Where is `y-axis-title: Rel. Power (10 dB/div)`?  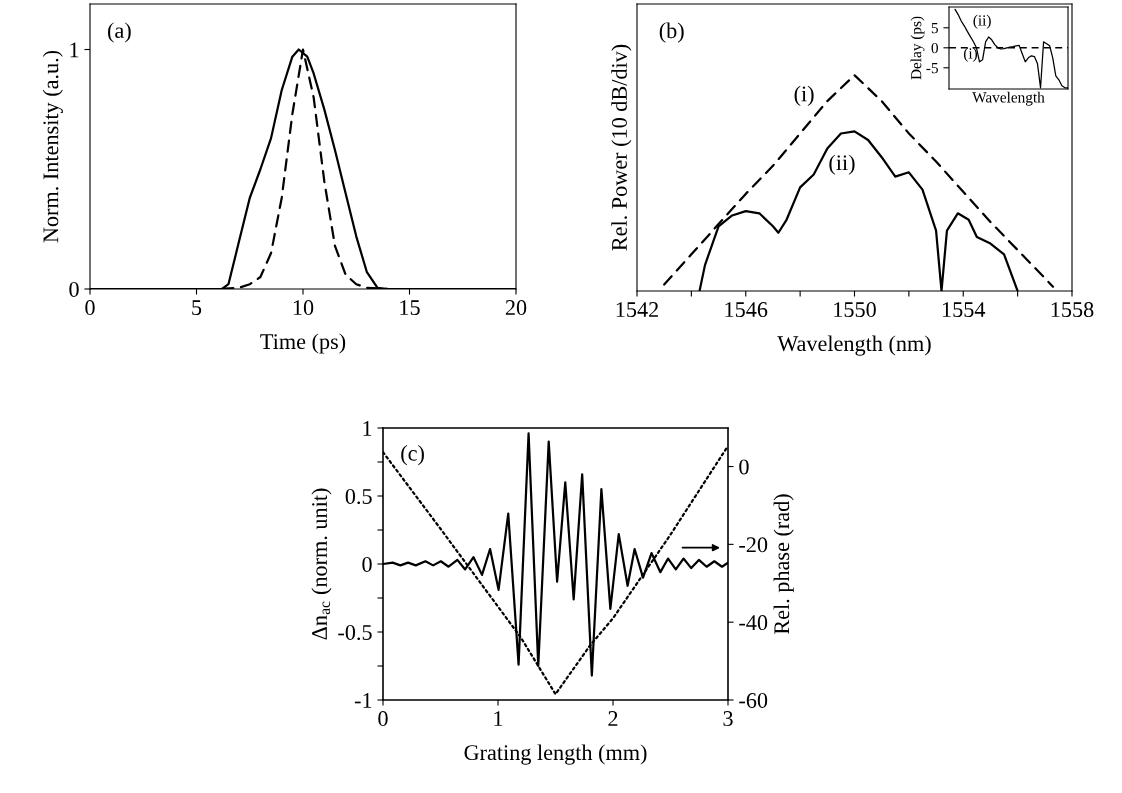 y-axis-title: Rel. Power (10 dB/div) is located at coordinates (621, 147).